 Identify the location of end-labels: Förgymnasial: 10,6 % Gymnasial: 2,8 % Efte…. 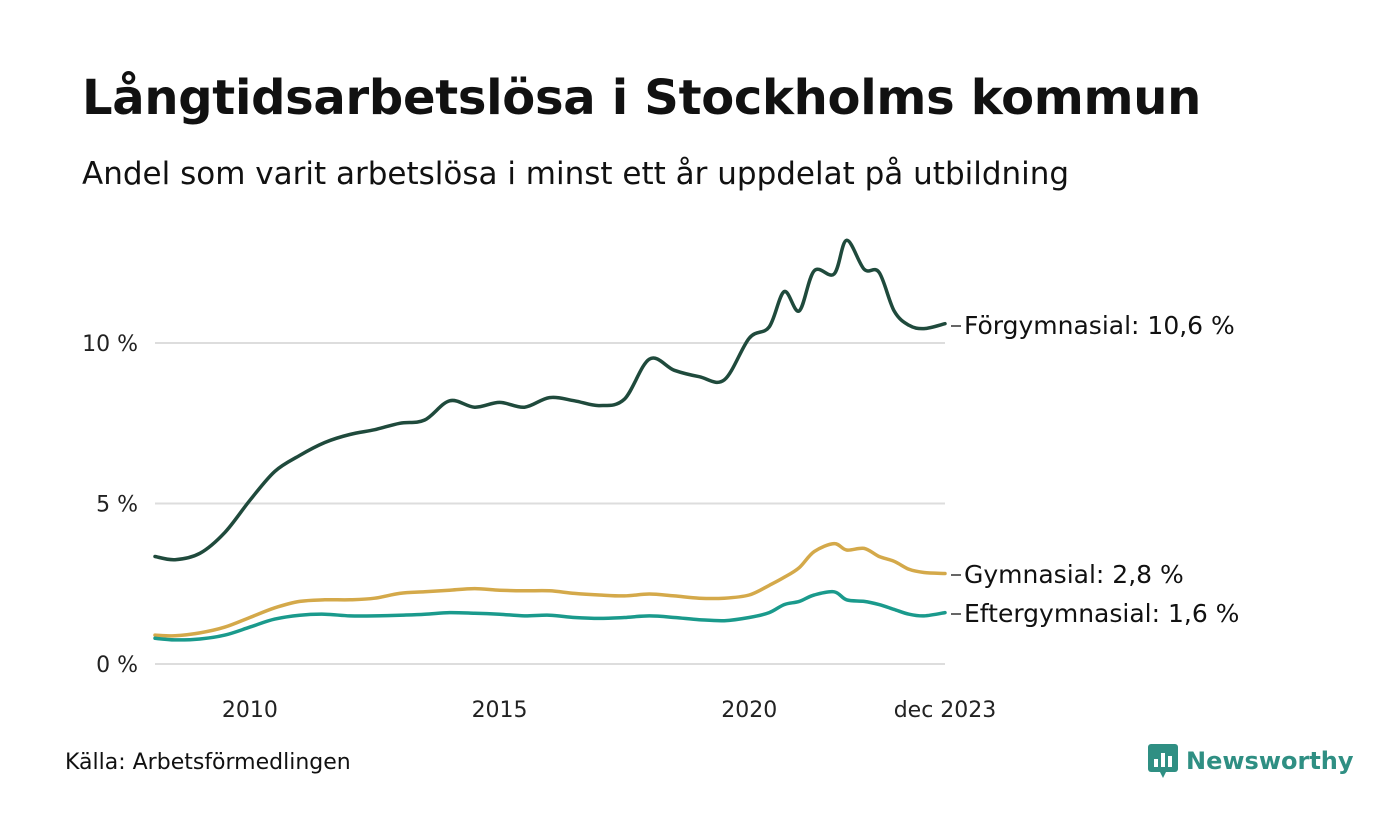
(1095, 469).